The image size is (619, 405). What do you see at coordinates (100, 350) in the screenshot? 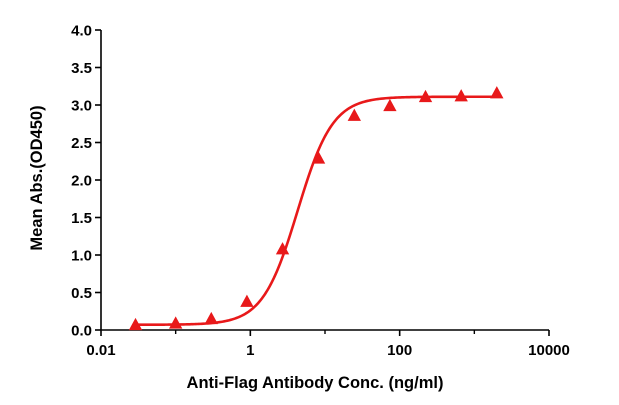
I see `x-tick-label: 0.01` at bounding box center [100, 350].